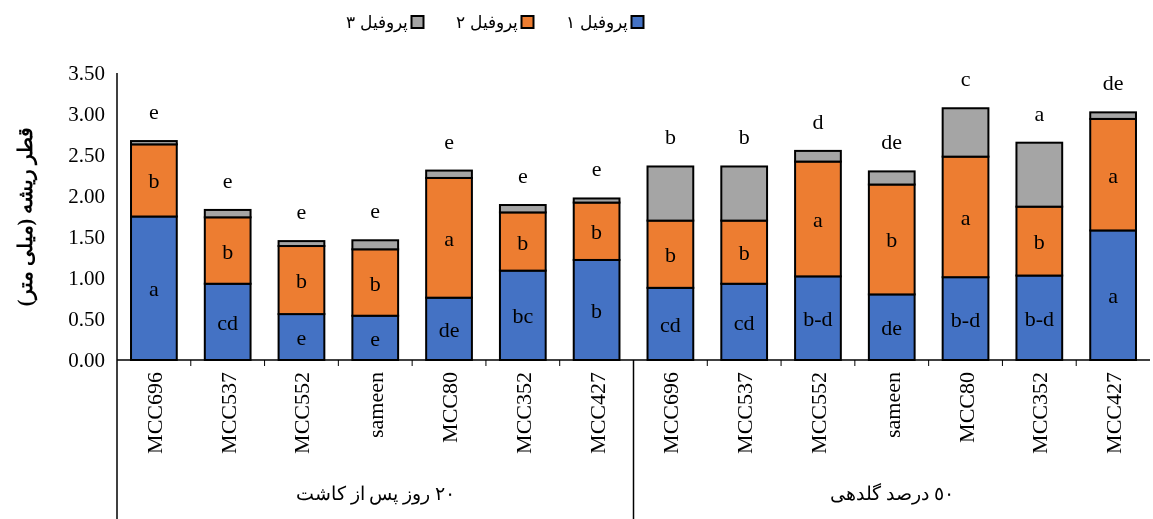 This screenshot has width=1153, height=519. I want to click on y-tick-label: 0.00, so click(86, 360).